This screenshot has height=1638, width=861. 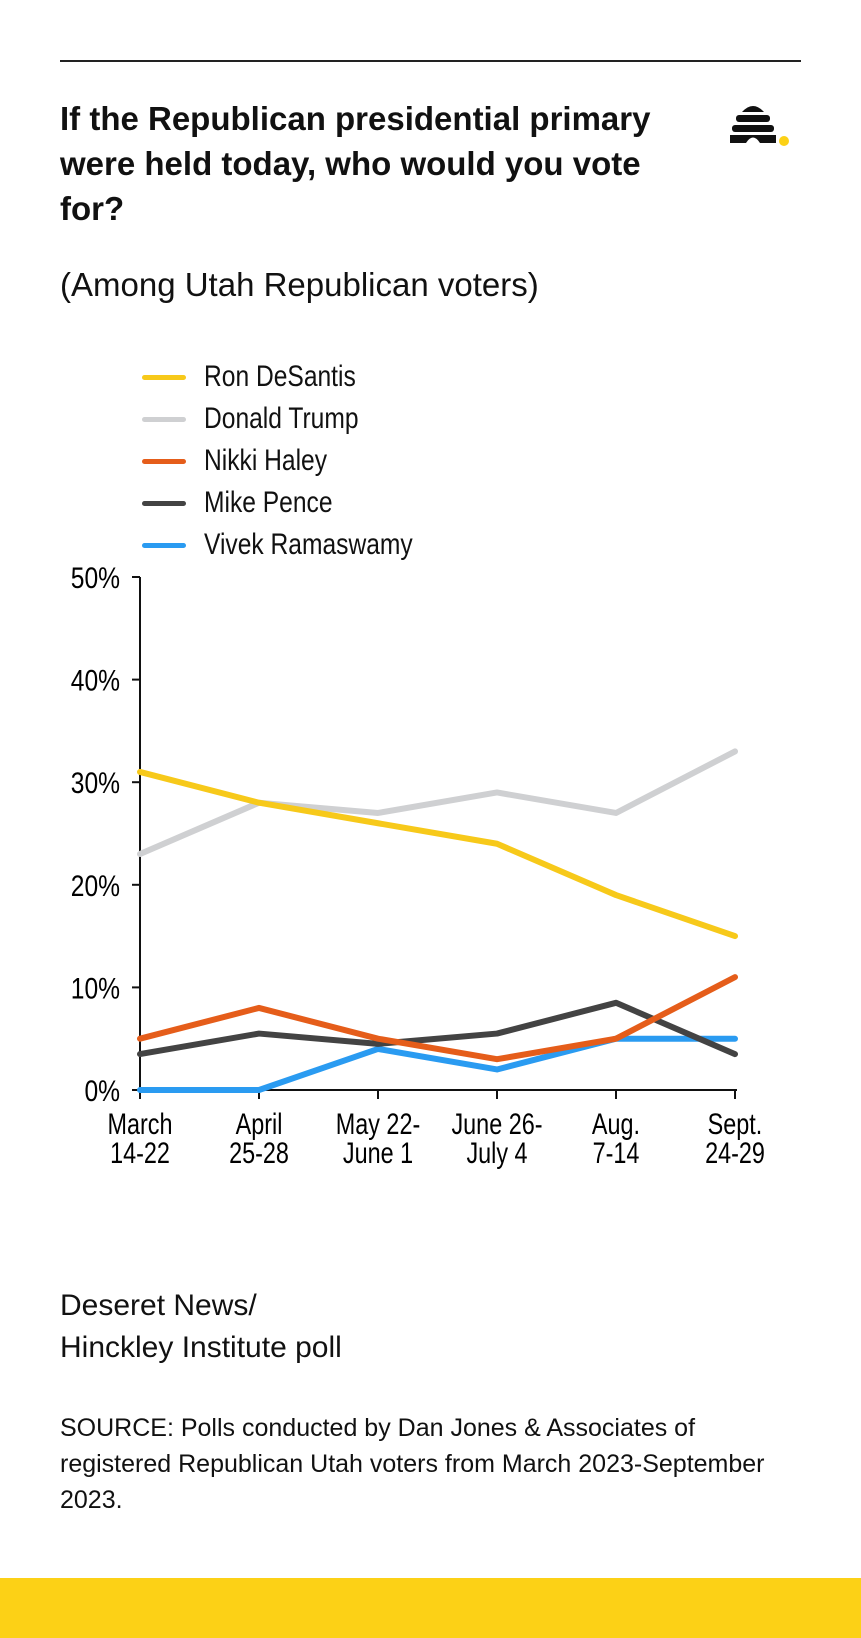 What do you see at coordinates (759, 126) in the screenshot?
I see `beehive-logo-icon` at bounding box center [759, 126].